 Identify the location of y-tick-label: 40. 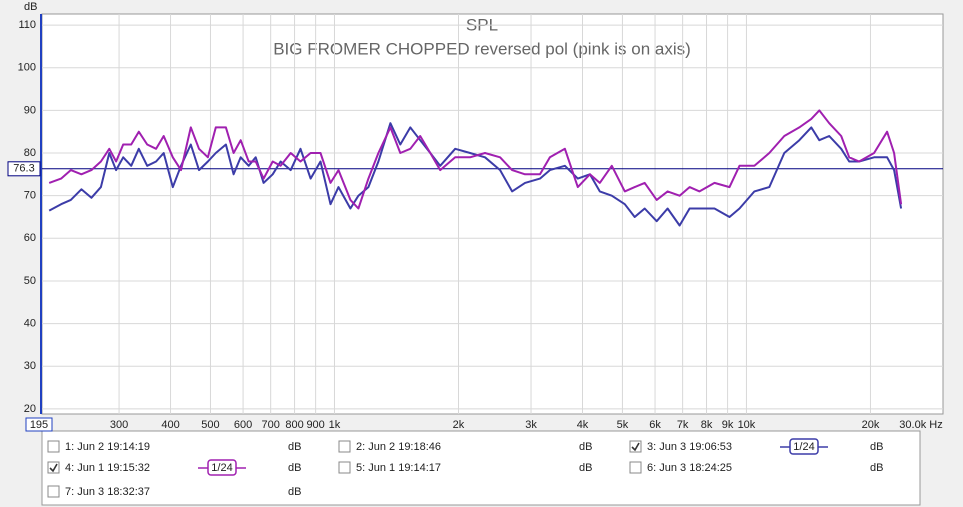
(30, 324).